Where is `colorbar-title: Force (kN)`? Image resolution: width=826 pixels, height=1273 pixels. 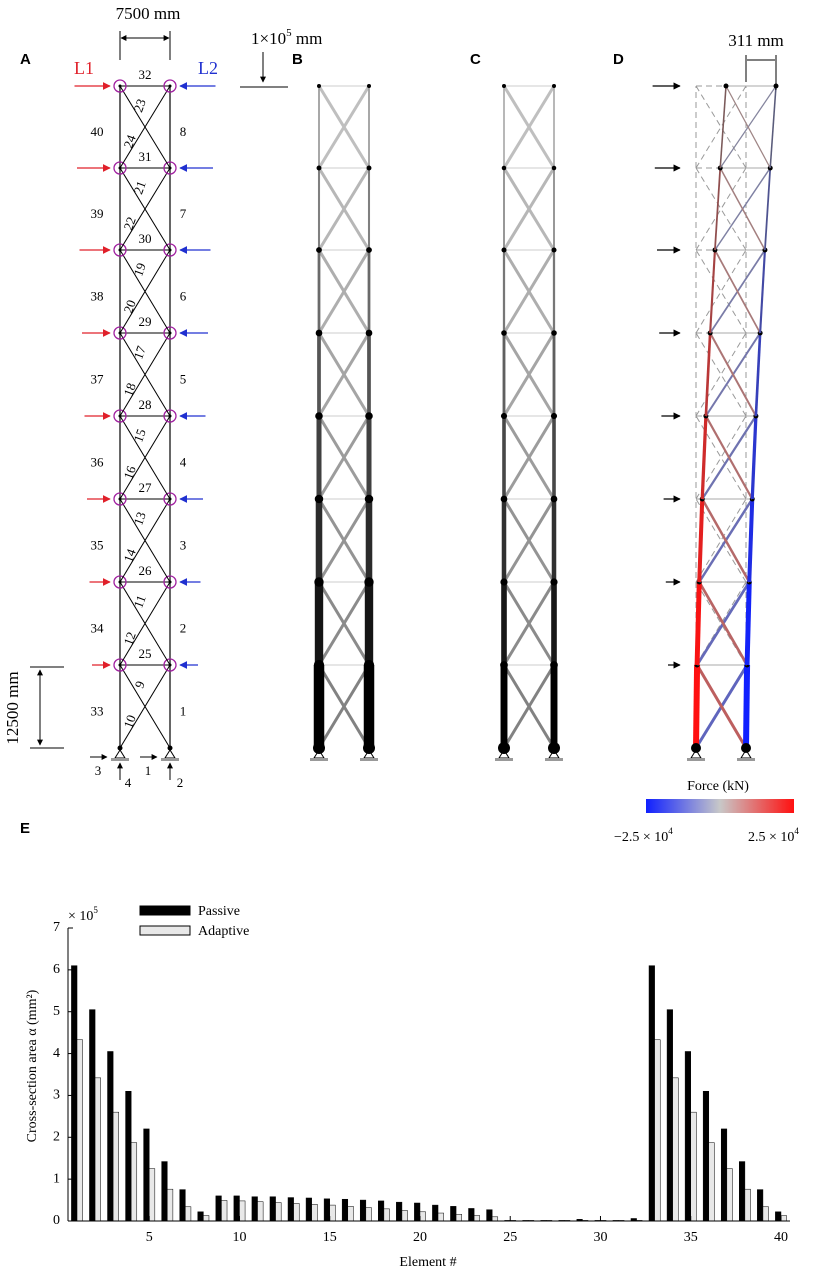
colorbar-title: Force (kN) is located at coordinates (718, 786).